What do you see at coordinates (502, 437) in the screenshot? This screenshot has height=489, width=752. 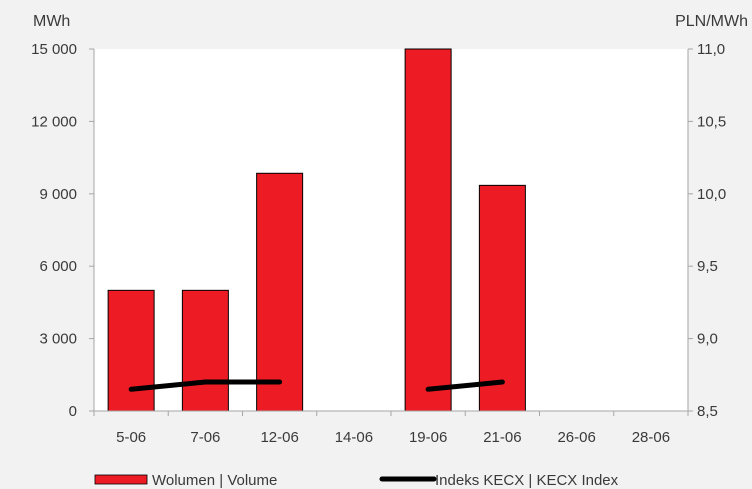 I see `x-tick-label: 21-06` at bounding box center [502, 437].